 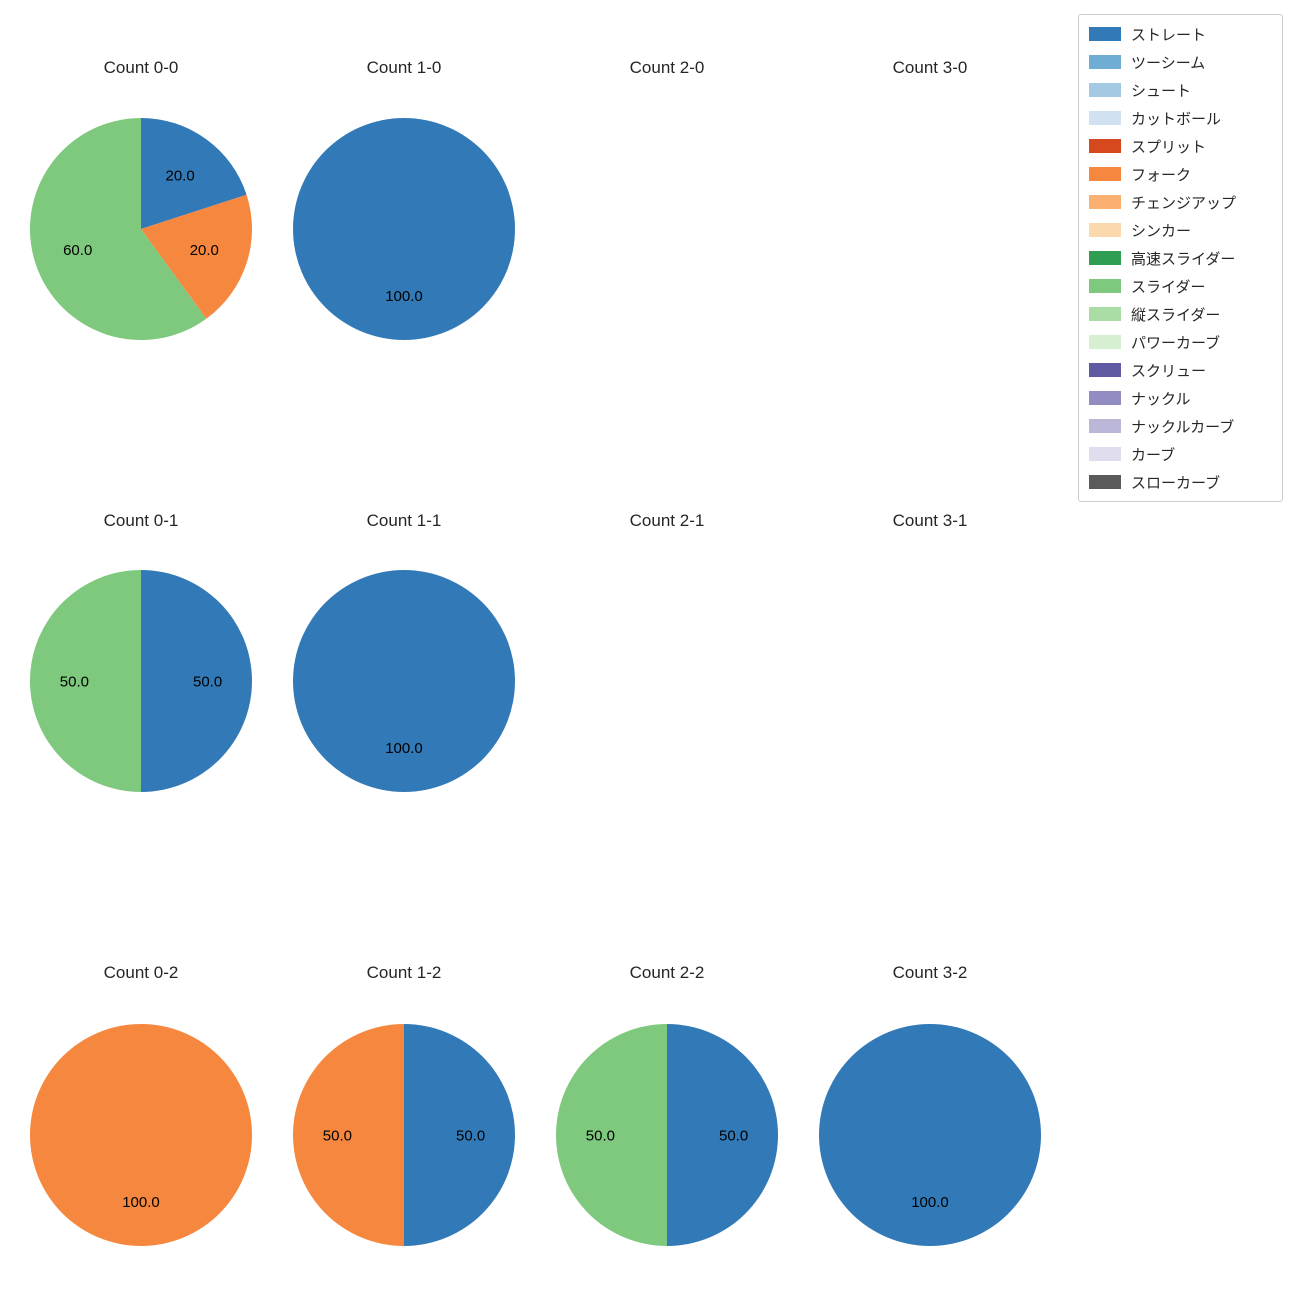 I want to click on legend-item: スローカーブ, so click(x=1183, y=482).